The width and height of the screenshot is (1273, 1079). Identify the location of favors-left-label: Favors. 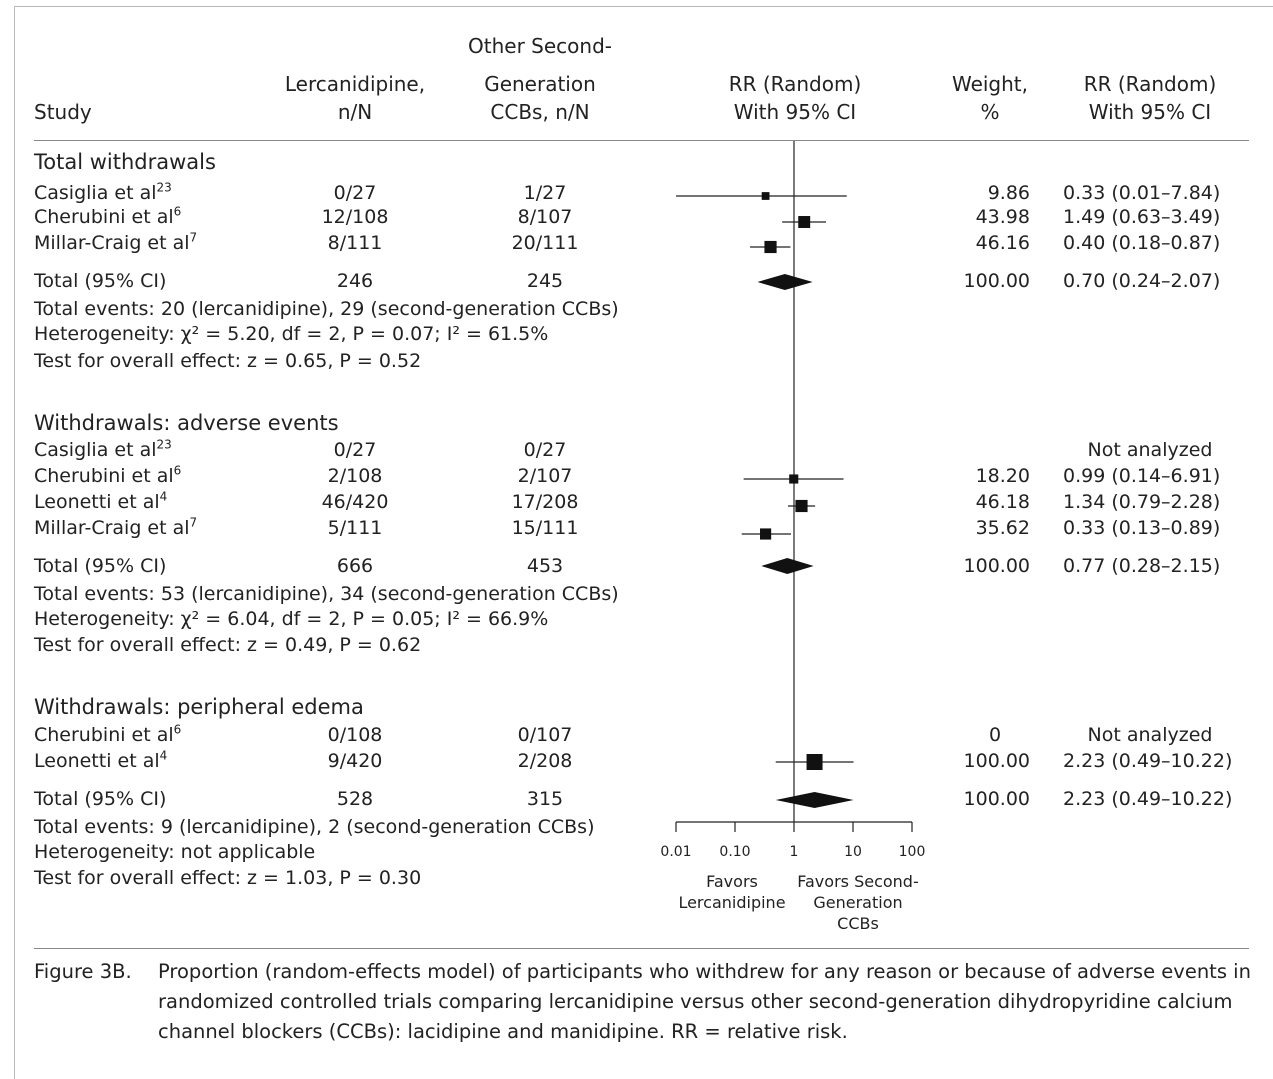
(732, 881).